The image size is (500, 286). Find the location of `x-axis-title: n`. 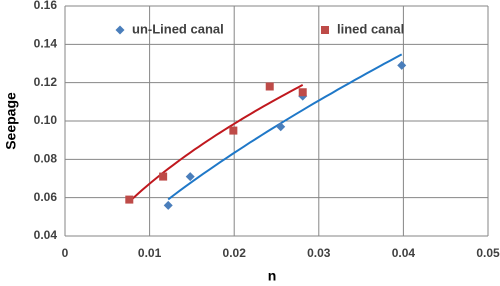

x-axis-title: n is located at coordinates (272, 276).